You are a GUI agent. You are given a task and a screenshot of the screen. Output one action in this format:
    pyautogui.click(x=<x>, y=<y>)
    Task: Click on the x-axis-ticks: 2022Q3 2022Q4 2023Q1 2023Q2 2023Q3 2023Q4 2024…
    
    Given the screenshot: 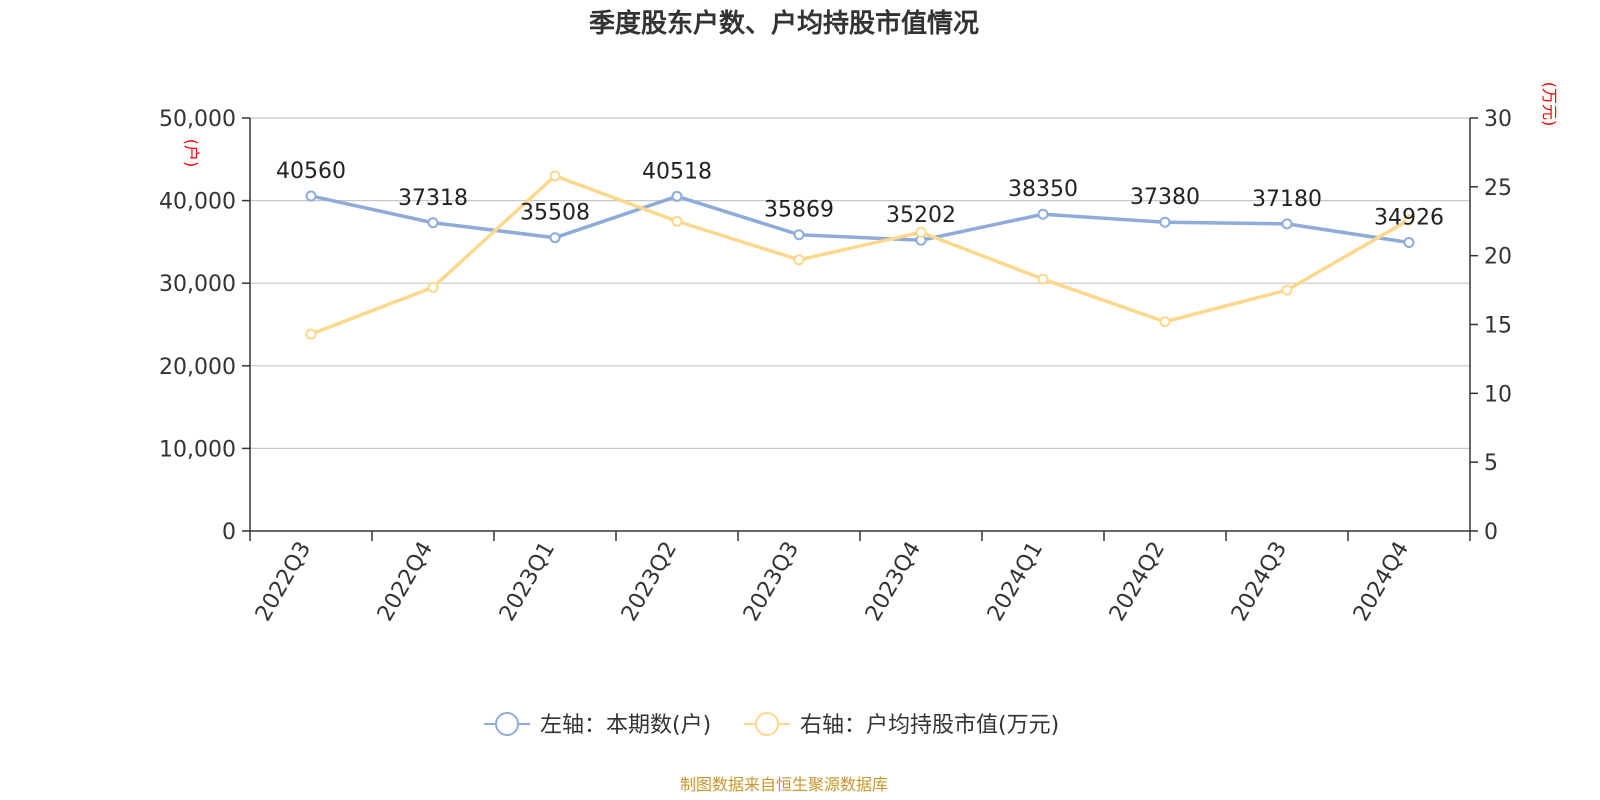 What is the action you would take?
    pyautogui.click(x=860, y=578)
    